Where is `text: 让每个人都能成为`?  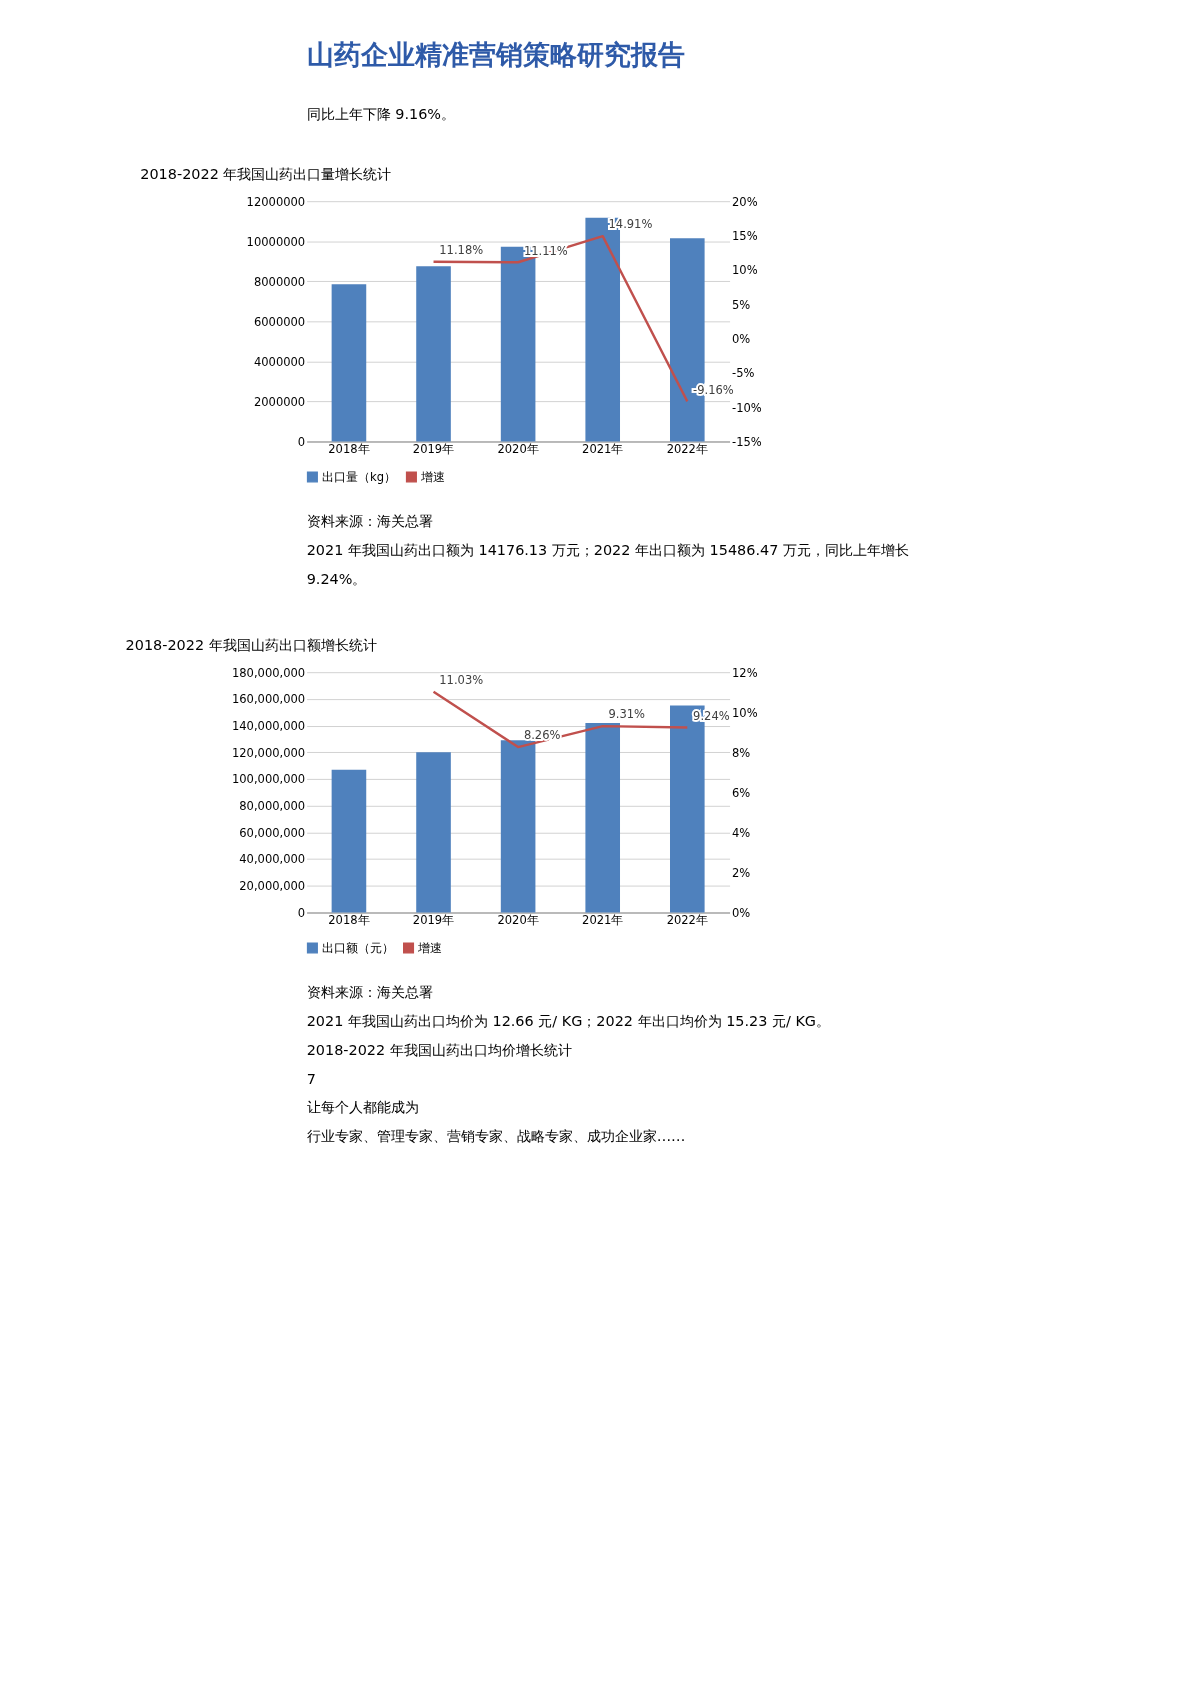 text: 让每个人都能成为 is located at coordinates (362, 1107).